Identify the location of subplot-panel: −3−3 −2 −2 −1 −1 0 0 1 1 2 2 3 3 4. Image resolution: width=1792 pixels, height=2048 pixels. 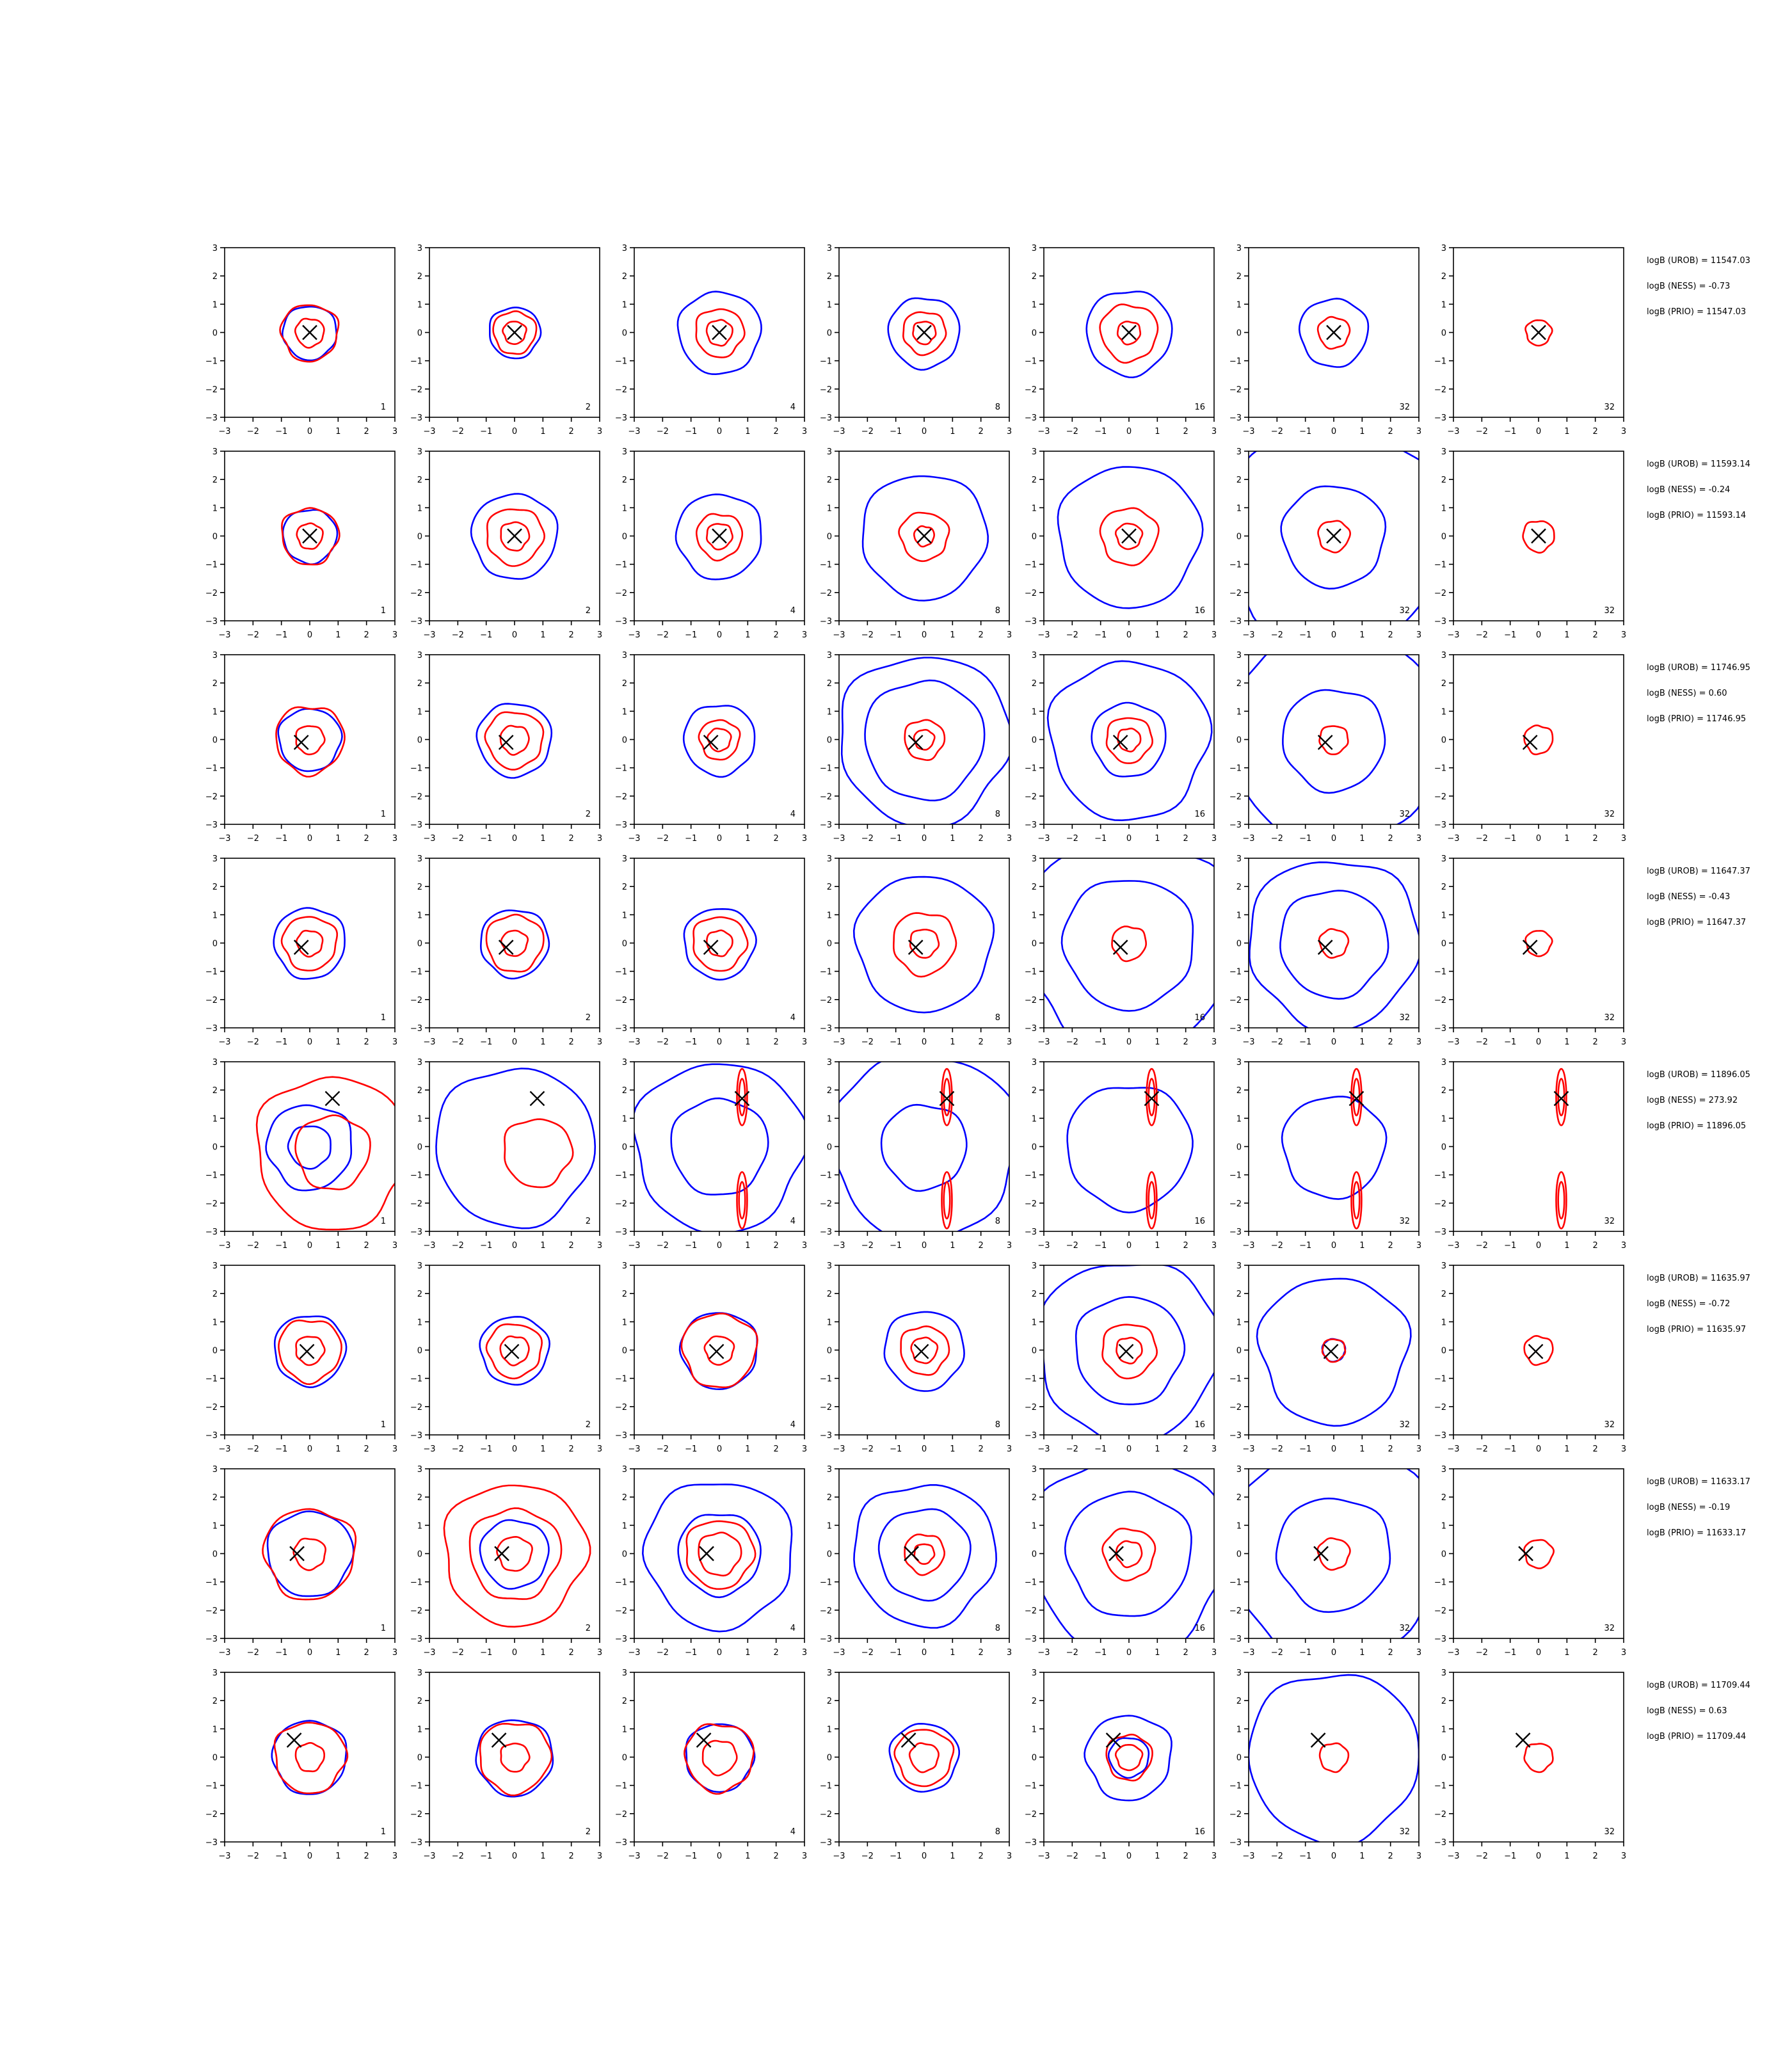
(711, 1764).